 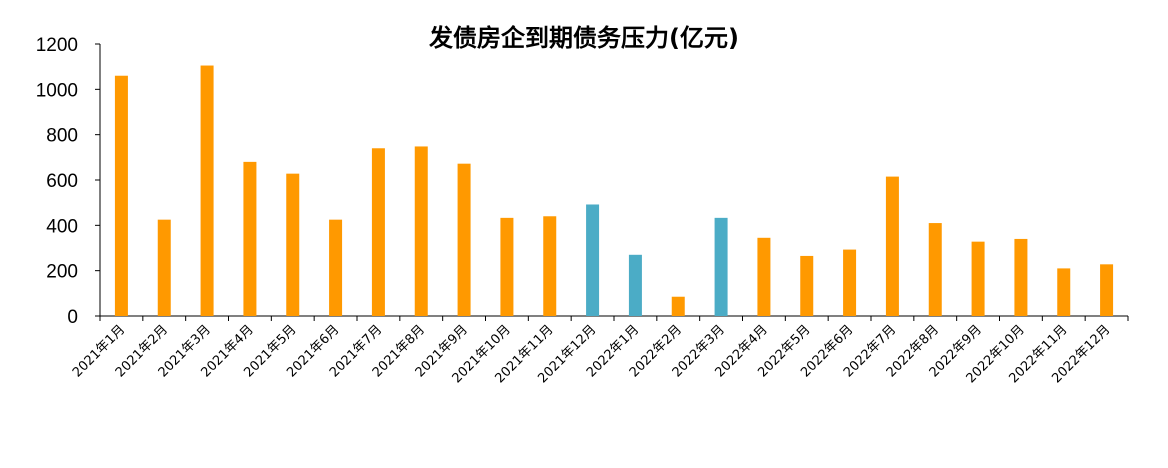 I want to click on y-tick-label: 200, so click(x=62, y=272).